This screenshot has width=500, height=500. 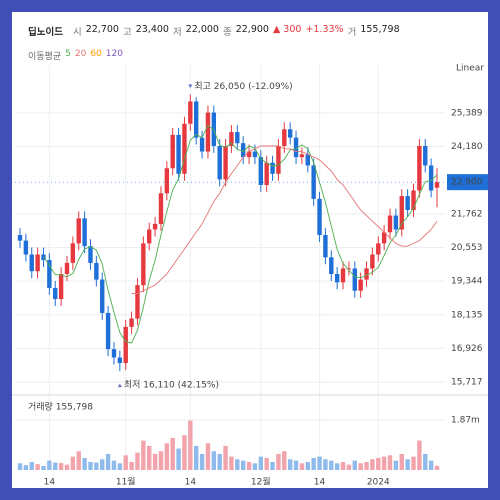 I want to click on ma-legend: 이동평균 5 20 60 120, so click(x=75, y=55).